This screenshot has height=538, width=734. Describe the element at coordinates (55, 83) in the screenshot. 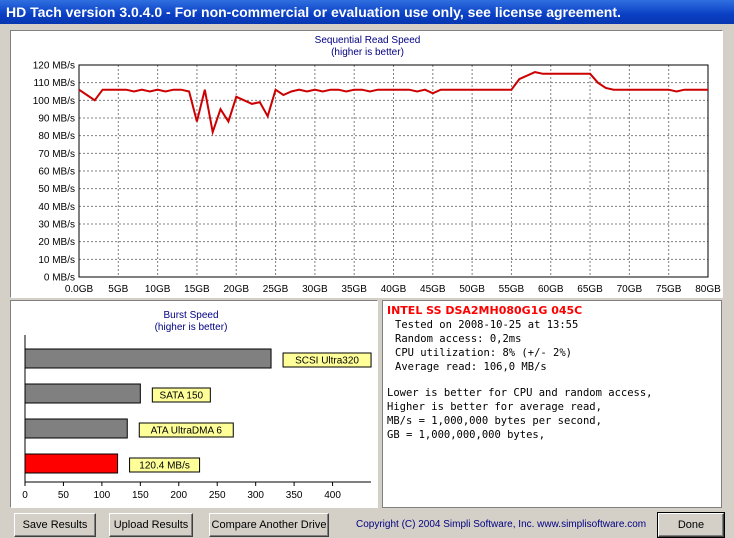

I see `y-tick-label: 110 MB/s` at that location.